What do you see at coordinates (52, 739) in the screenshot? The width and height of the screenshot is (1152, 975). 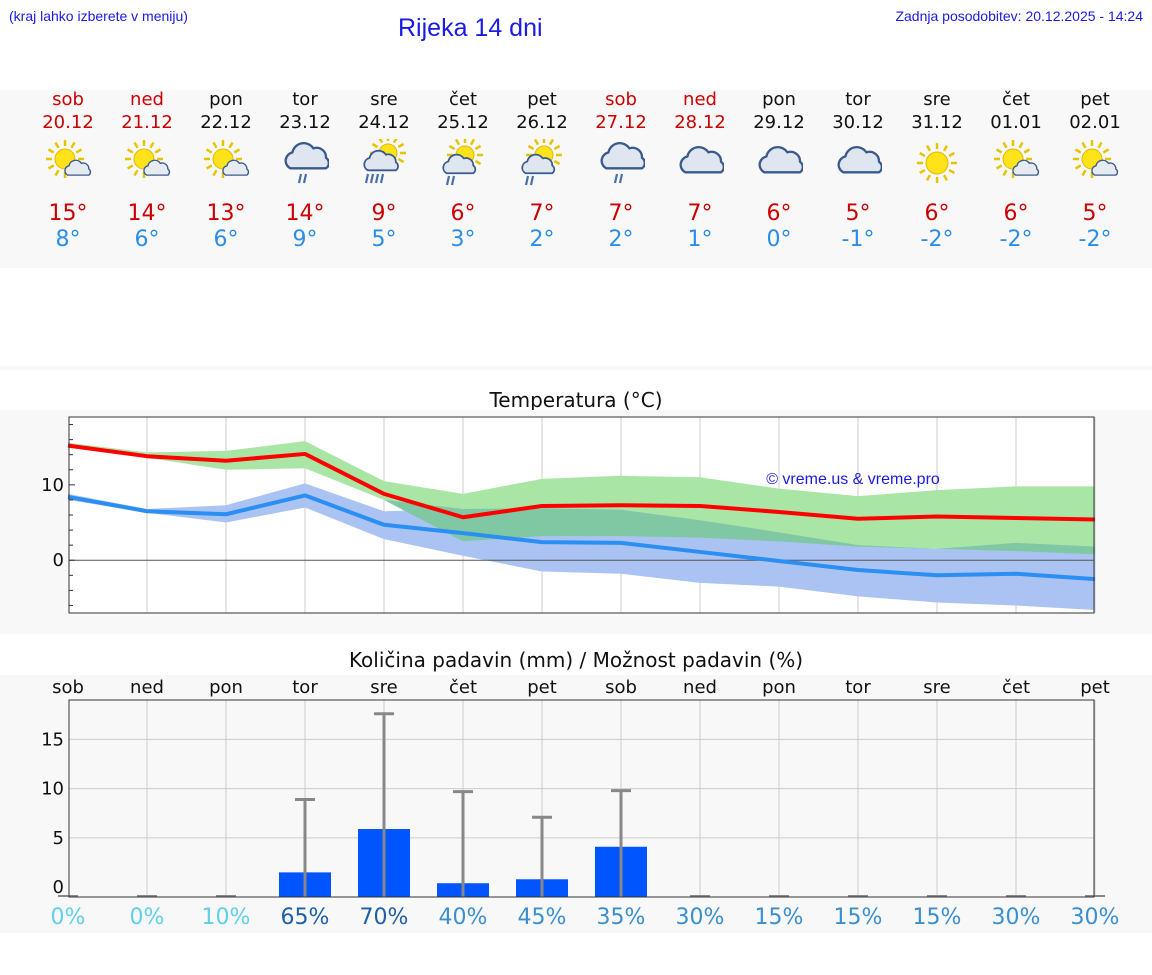 I see `y-tick-label: 15` at bounding box center [52, 739].